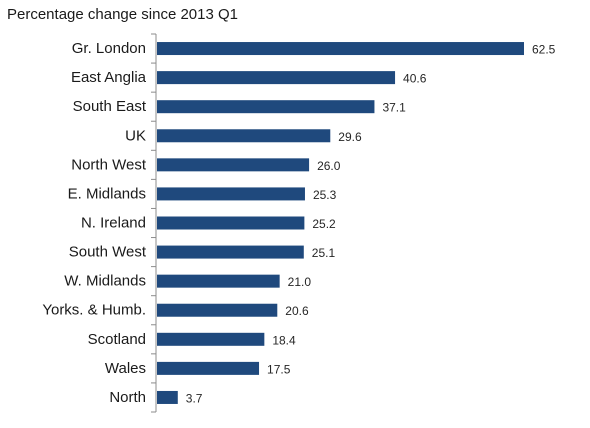 Image resolution: width=590 pixels, height=428 pixels. What do you see at coordinates (324, 224) in the screenshot?
I see `data-label: 25.2` at bounding box center [324, 224].